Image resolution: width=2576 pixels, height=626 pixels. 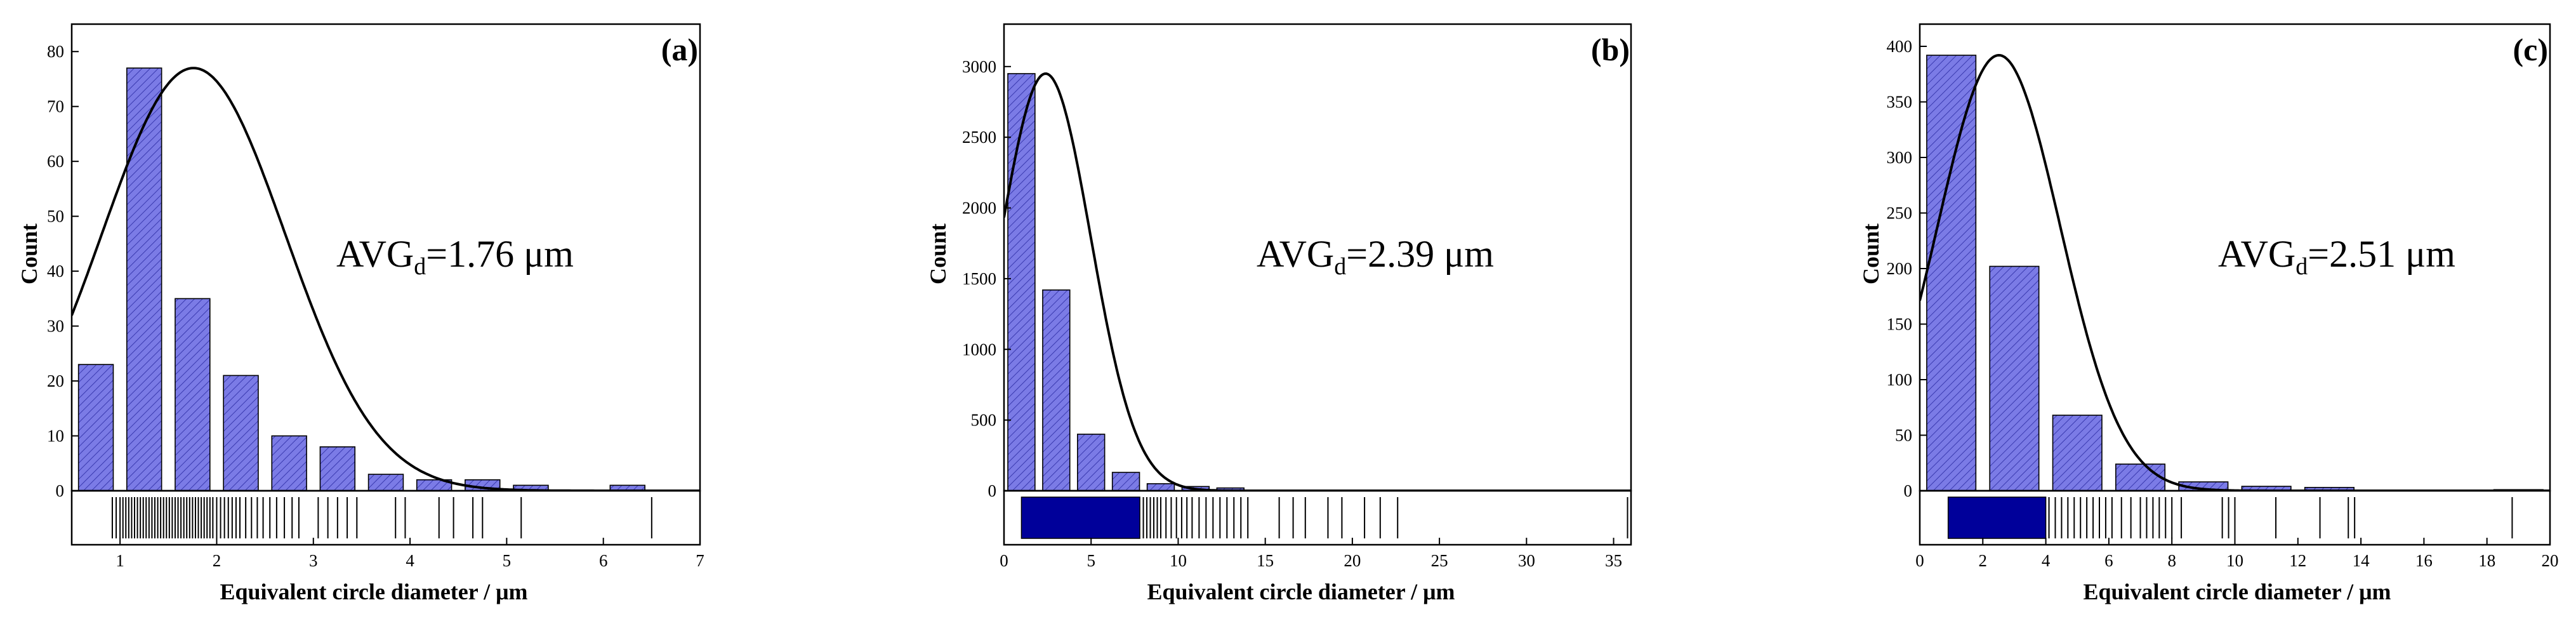 I want to click on y-tick-label: 300, so click(x=1900, y=157).